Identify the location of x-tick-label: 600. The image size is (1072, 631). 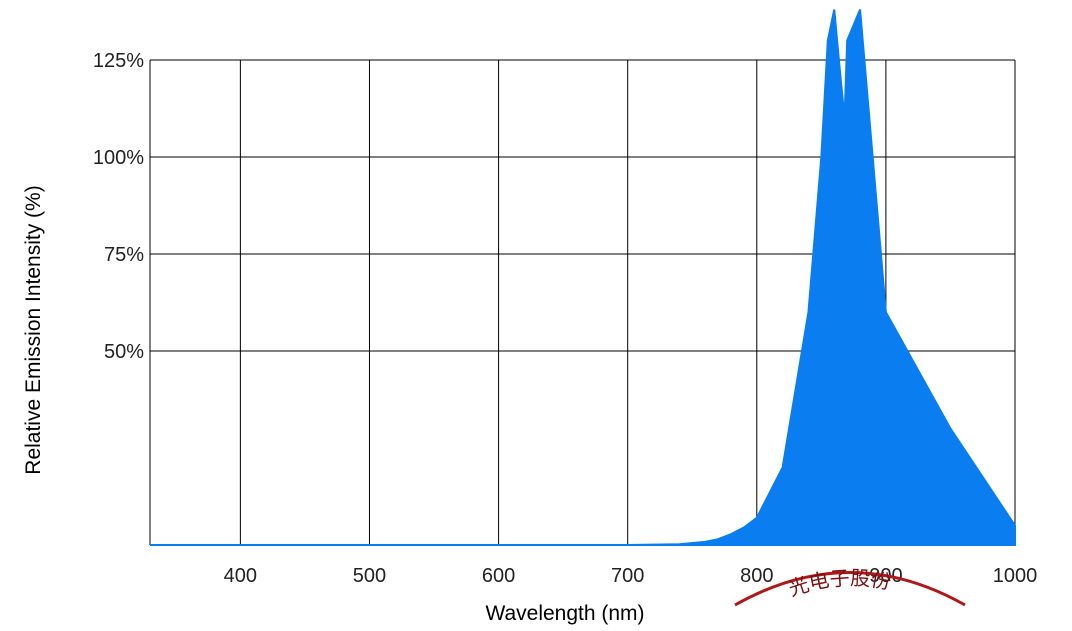
(498, 576).